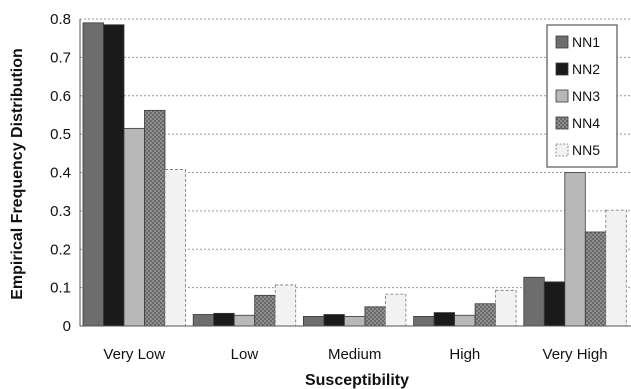  Describe the element at coordinates (586, 69) in the screenshot. I see `legend-label-nn2: NN2` at that location.